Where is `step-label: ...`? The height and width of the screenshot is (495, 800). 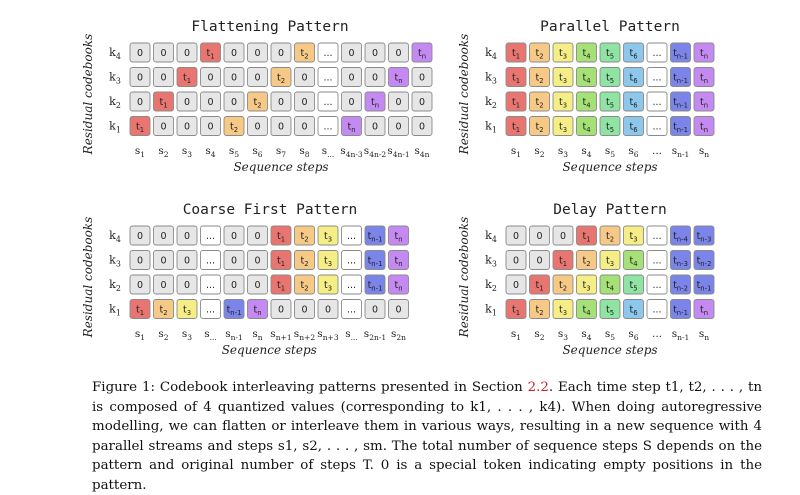
step-label: ... is located at coordinates (657, 151).